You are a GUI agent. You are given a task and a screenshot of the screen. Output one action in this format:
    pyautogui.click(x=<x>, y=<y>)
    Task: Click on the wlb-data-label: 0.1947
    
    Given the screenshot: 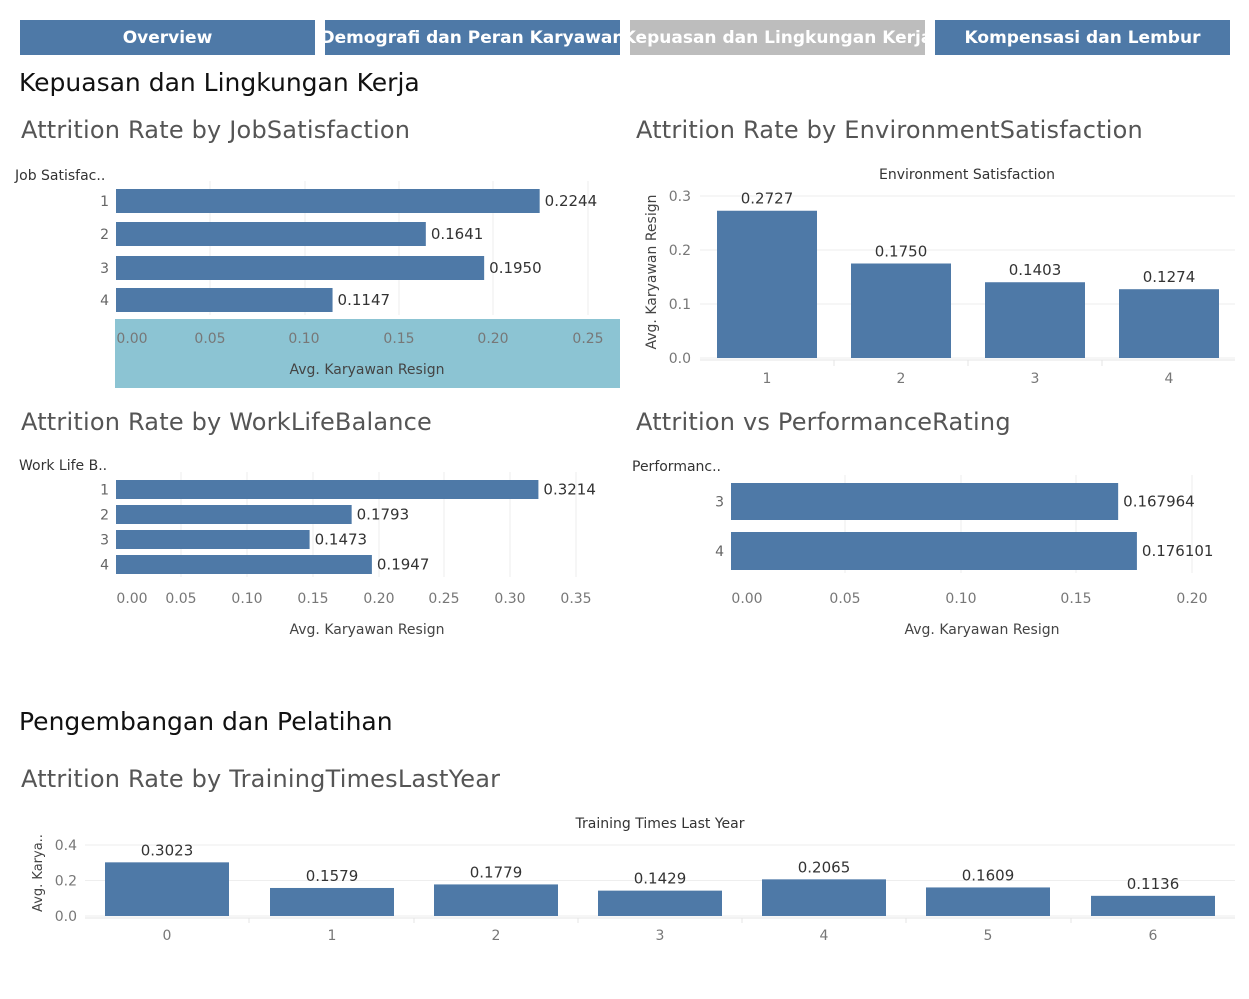 What is the action you would take?
    pyautogui.click(x=403, y=565)
    